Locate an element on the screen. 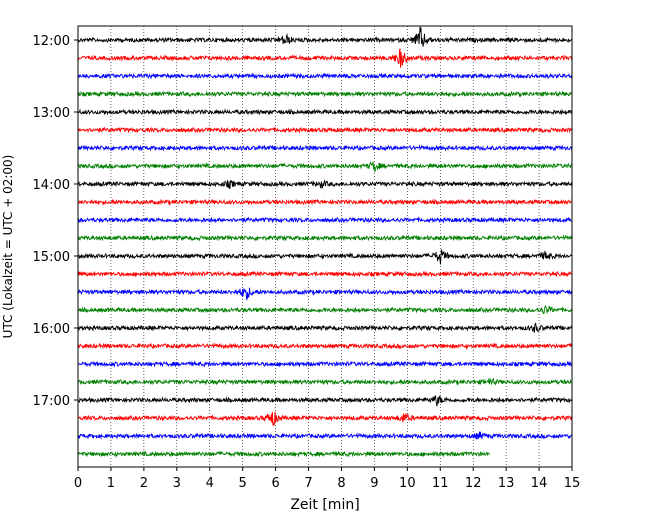 Image resolution: width=650 pixels, height=520 pixels. x-axis: 0 1 2 3 4 5 6 7 8 9 10 11 12 13 14 15 is located at coordinates (327, 479).